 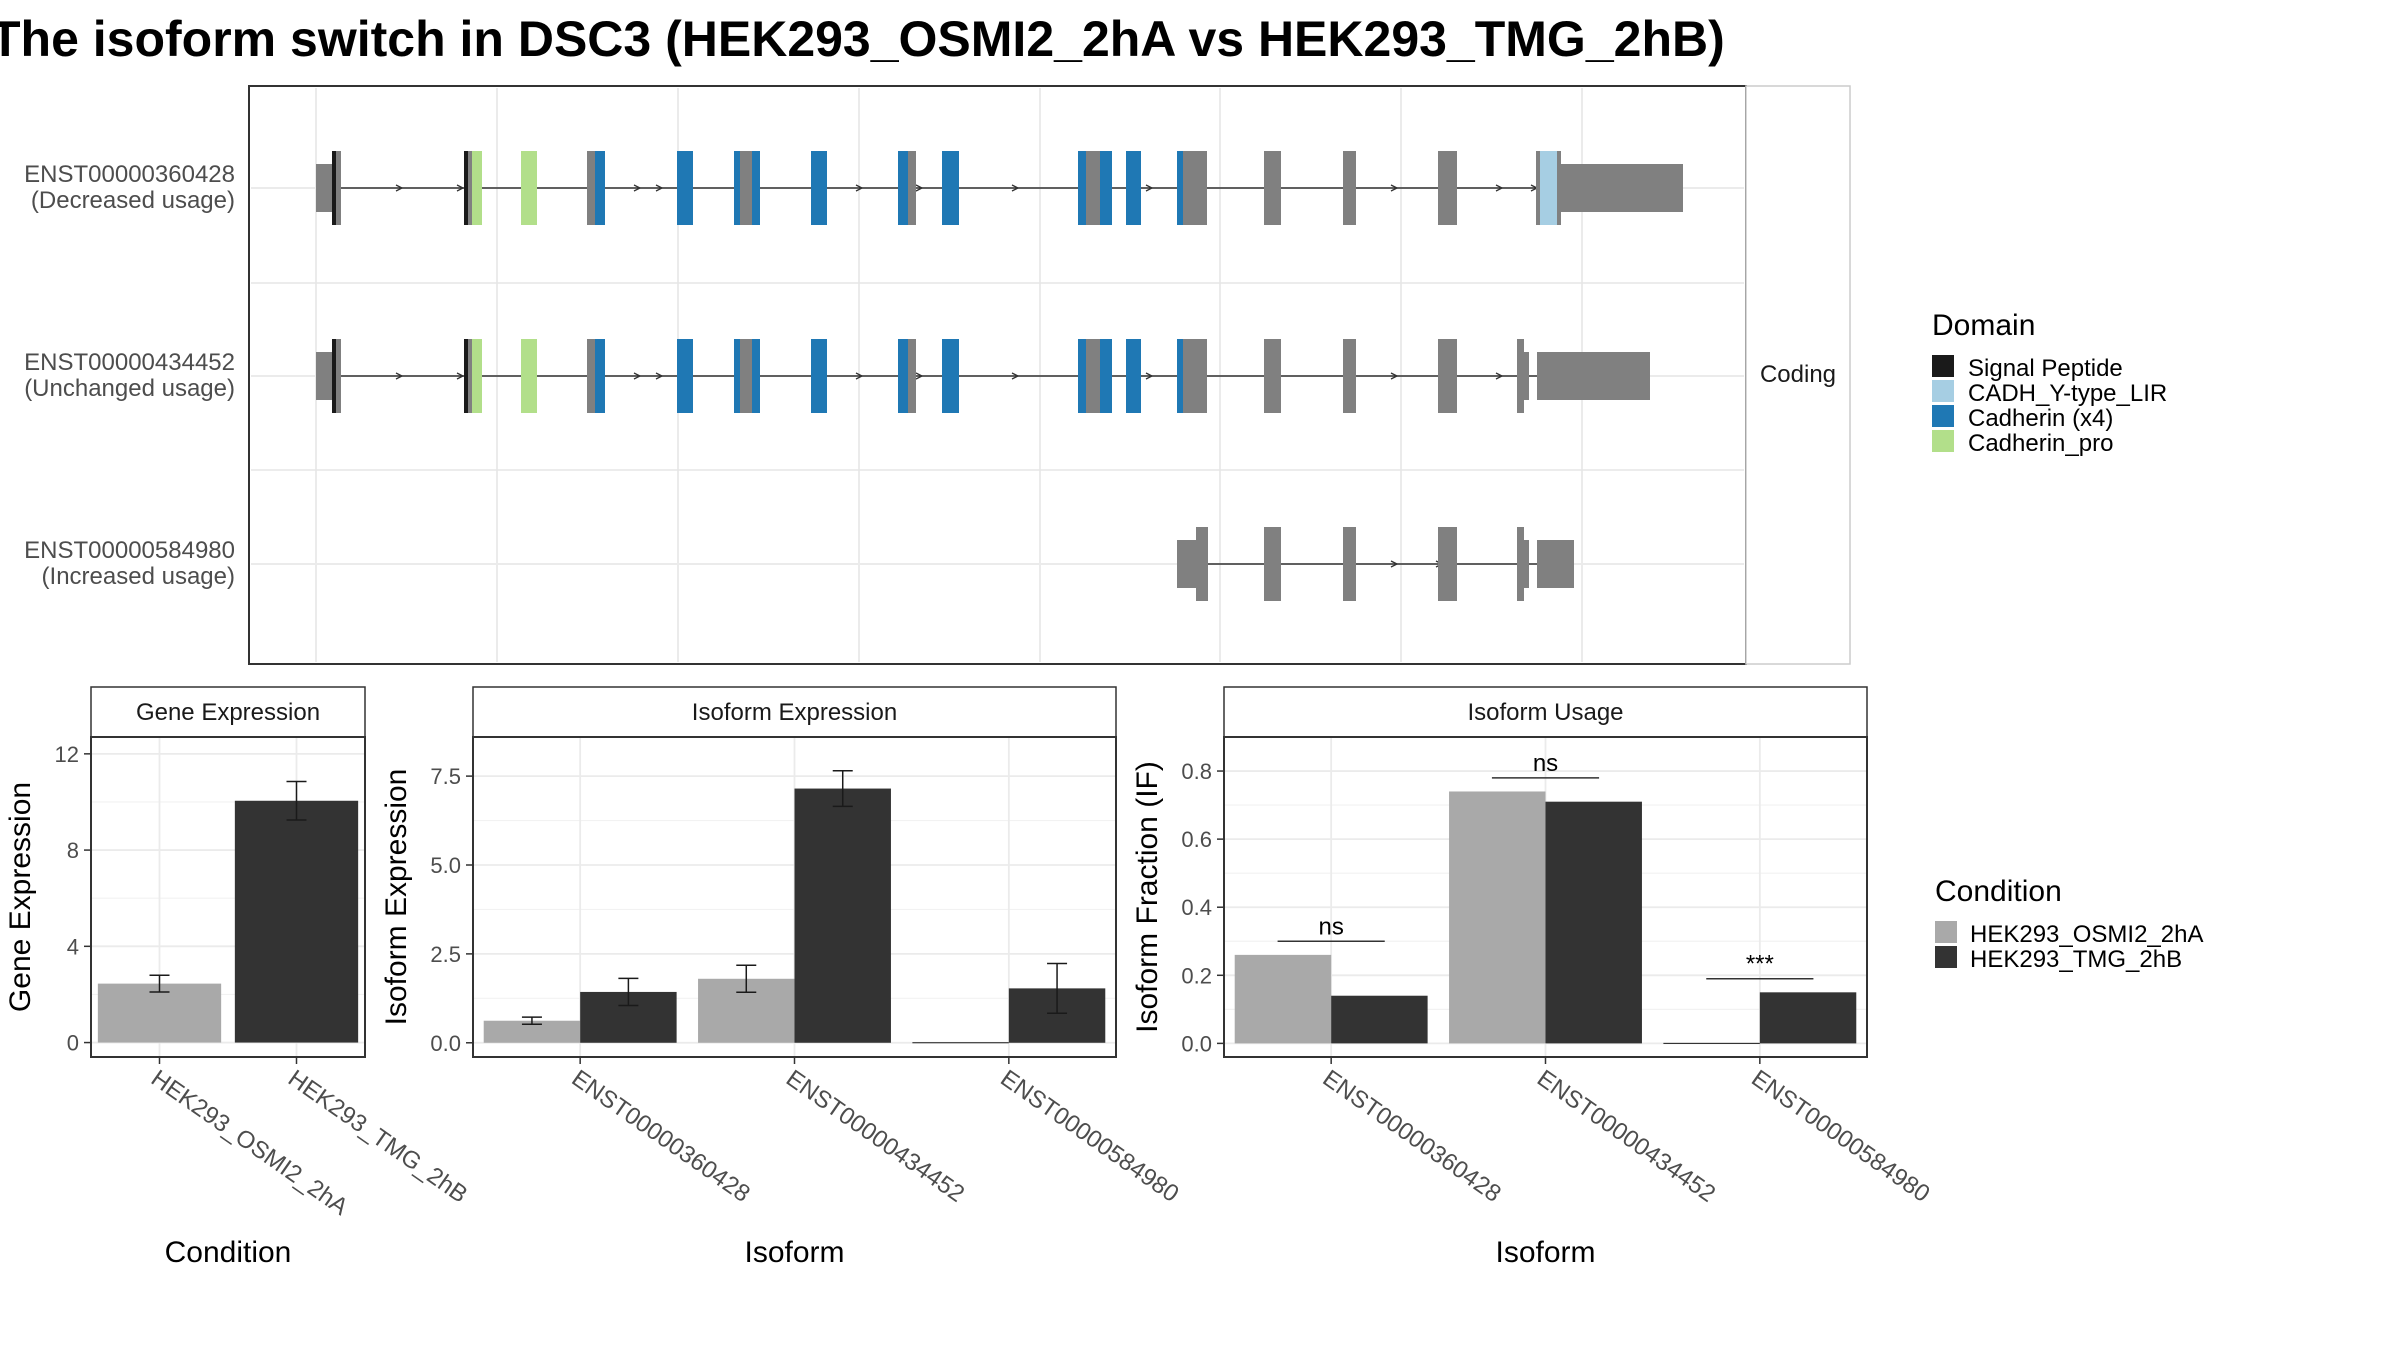 I want to click on legend-label: Cadherin_pro, so click(x=2040, y=443).